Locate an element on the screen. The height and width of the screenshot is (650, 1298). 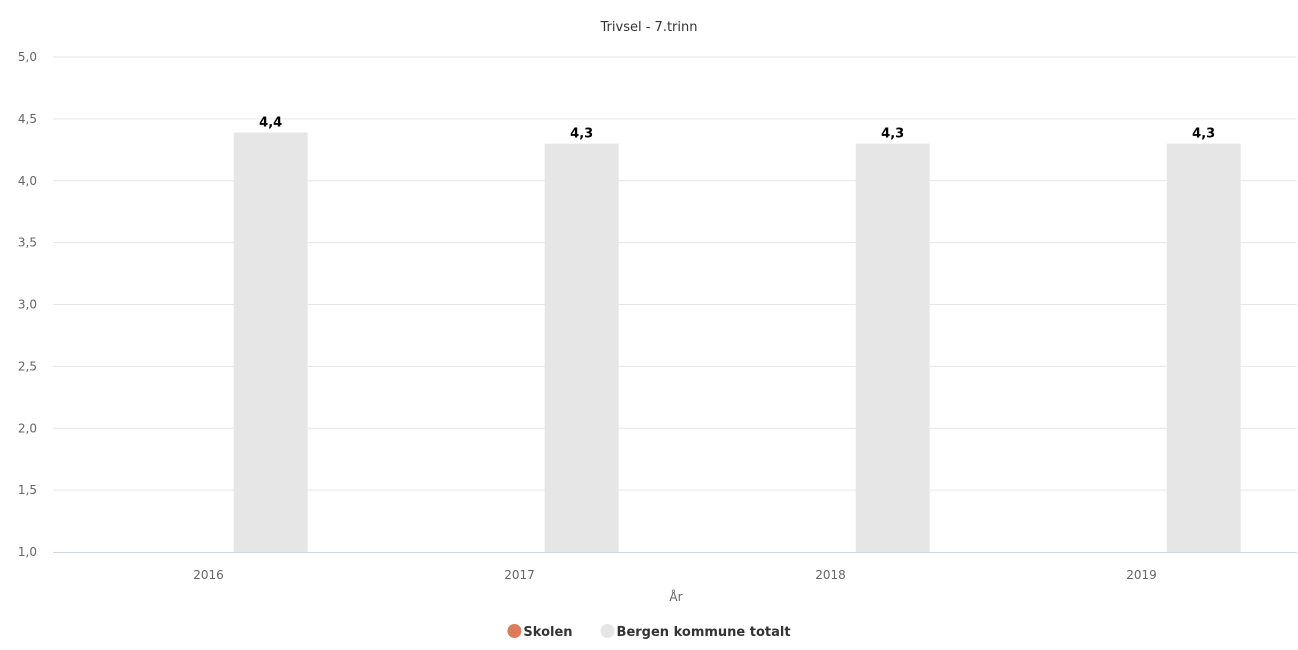
x-tick-label: 2016 is located at coordinates (208, 575).